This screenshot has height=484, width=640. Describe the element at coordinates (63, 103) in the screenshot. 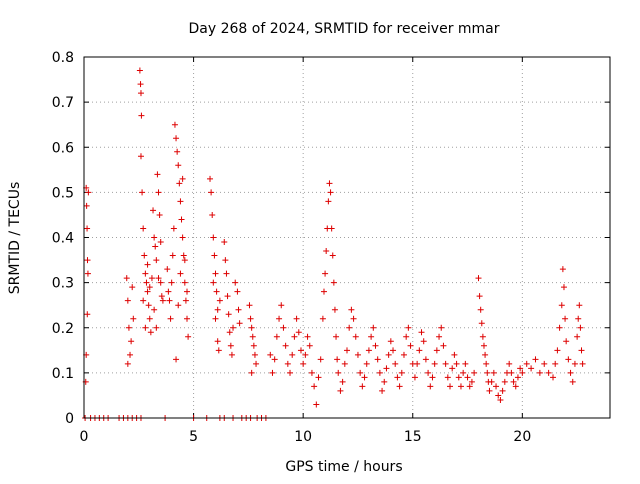

I see `y-tick-label: 0.7` at that location.